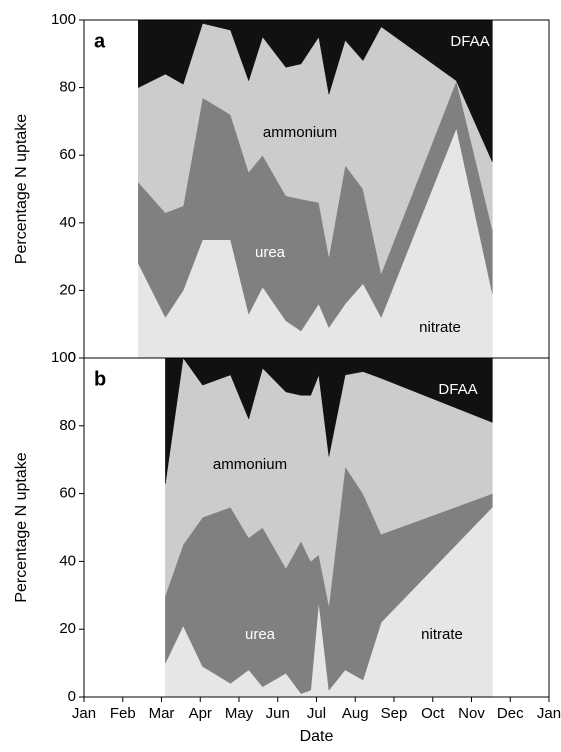  Describe the element at coordinates (278, 713) in the screenshot. I see `x-tick-label: Jun` at that location.